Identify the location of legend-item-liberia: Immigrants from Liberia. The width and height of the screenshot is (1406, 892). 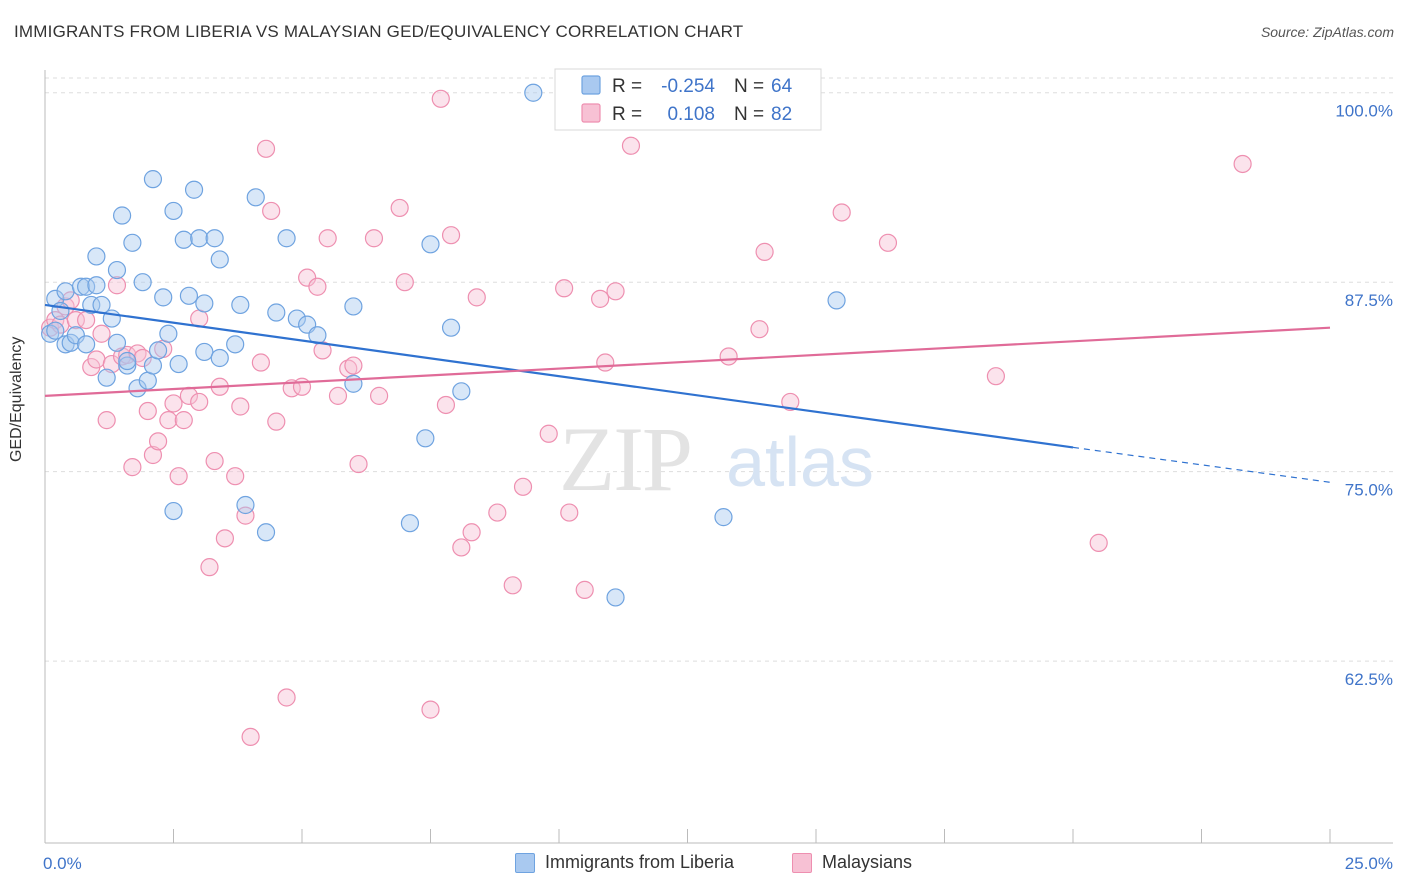
(624, 862).